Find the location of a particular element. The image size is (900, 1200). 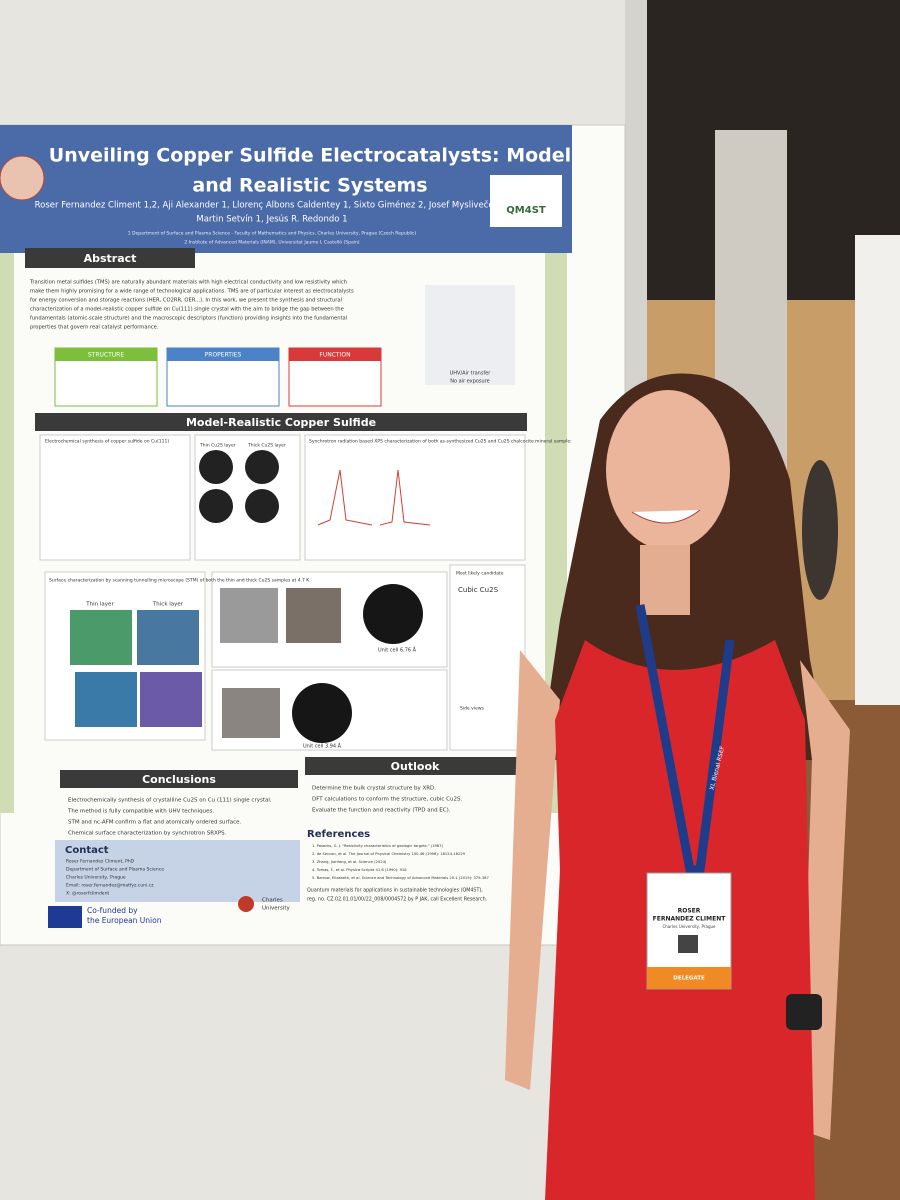

qr-code is located at coordinates (688, 944).